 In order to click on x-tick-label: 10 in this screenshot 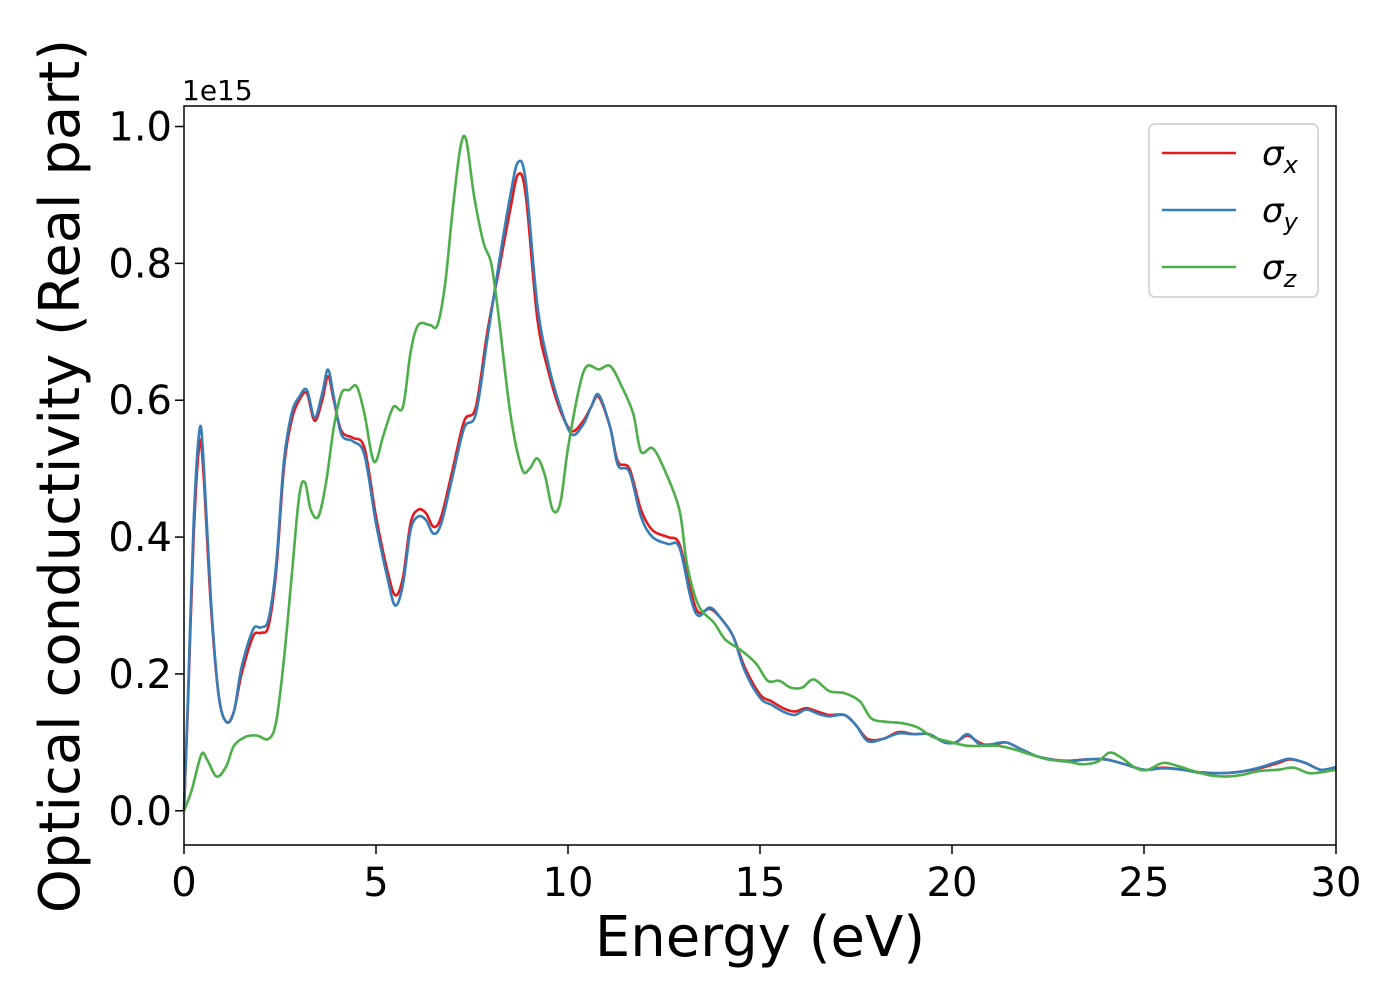, I will do `click(568, 883)`.